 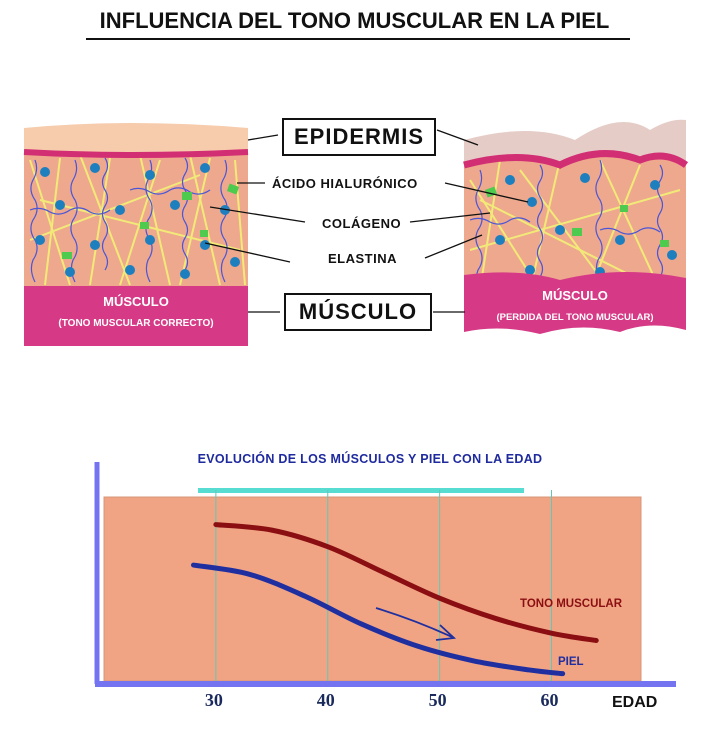 I want to click on series-line-tono-muscular, so click(x=406, y=583).